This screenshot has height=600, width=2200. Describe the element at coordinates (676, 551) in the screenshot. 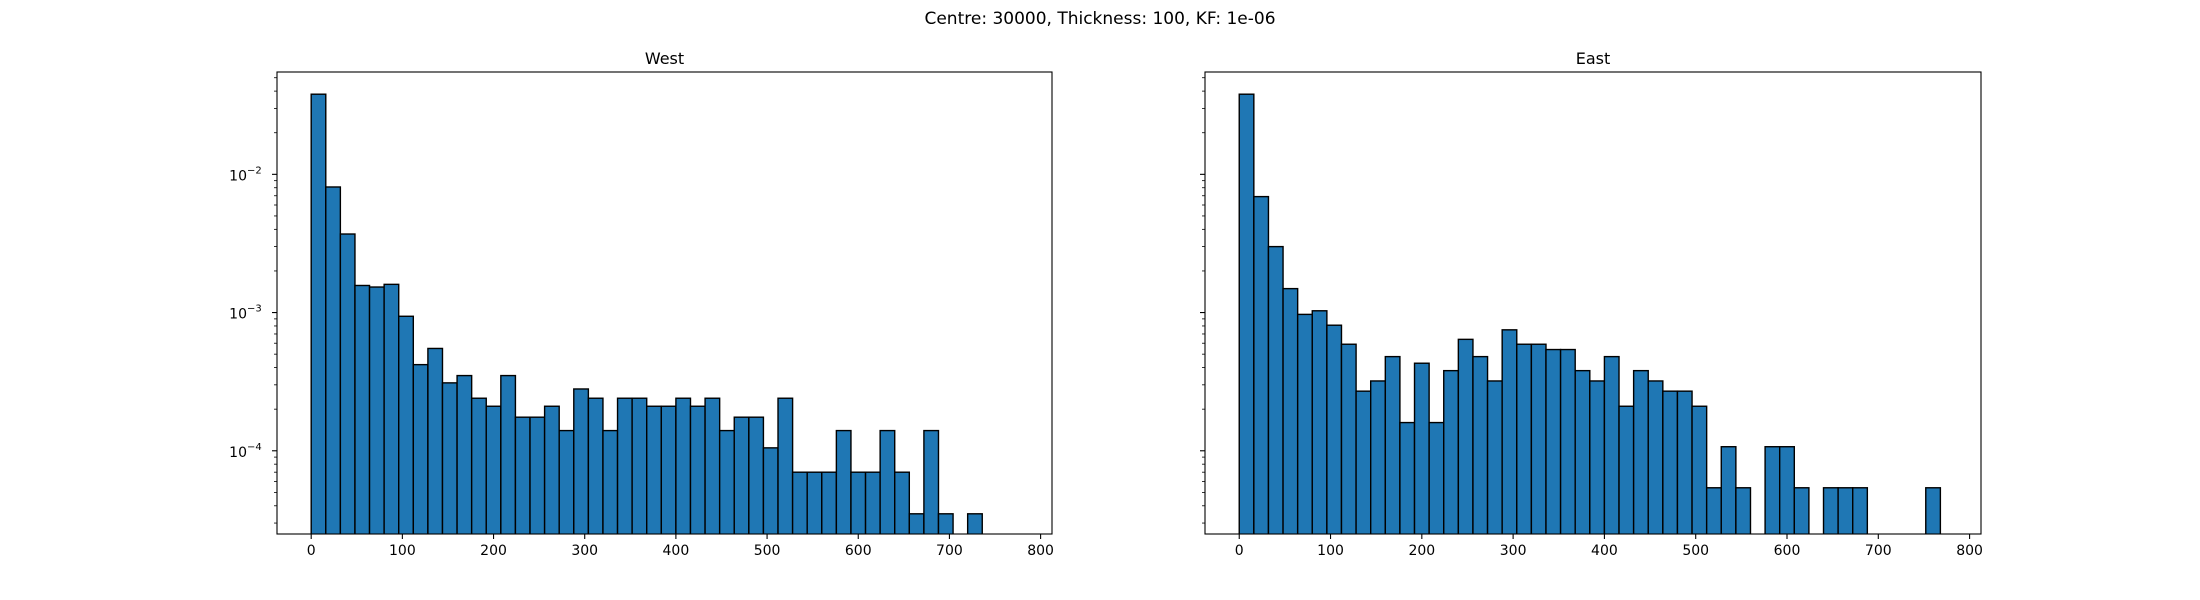

I see `west-xtick-label: 400` at that location.